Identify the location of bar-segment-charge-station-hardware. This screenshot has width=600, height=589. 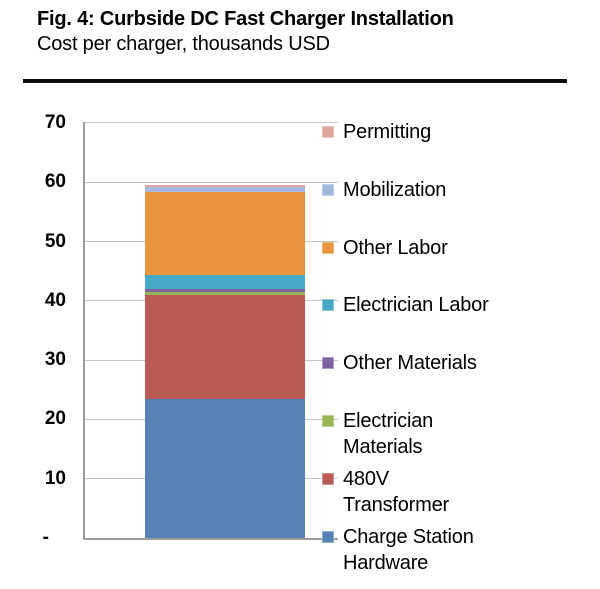
(225, 468).